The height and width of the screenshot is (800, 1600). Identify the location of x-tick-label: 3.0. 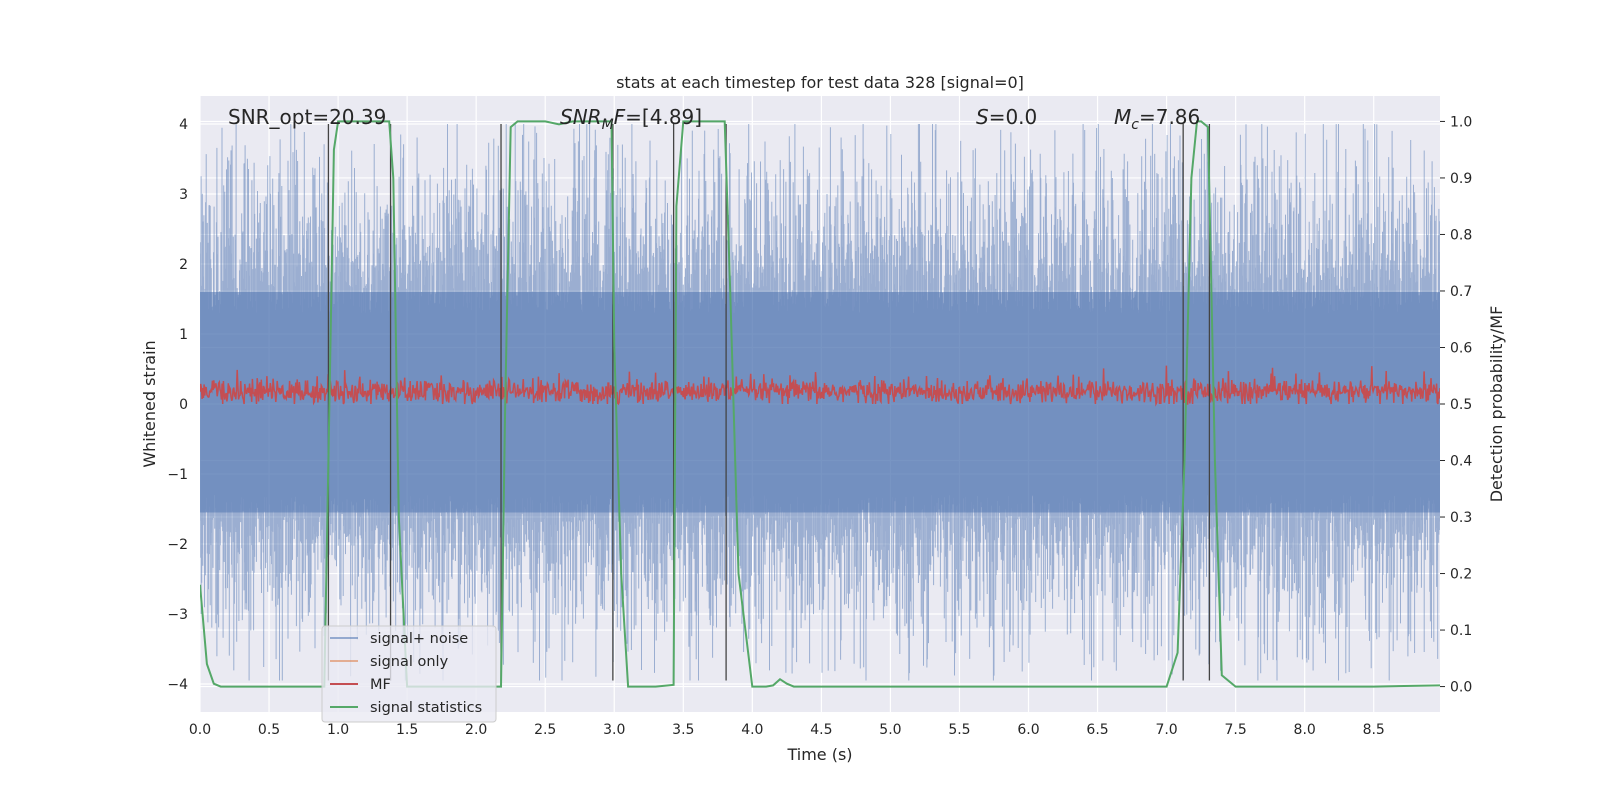
(614, 730).